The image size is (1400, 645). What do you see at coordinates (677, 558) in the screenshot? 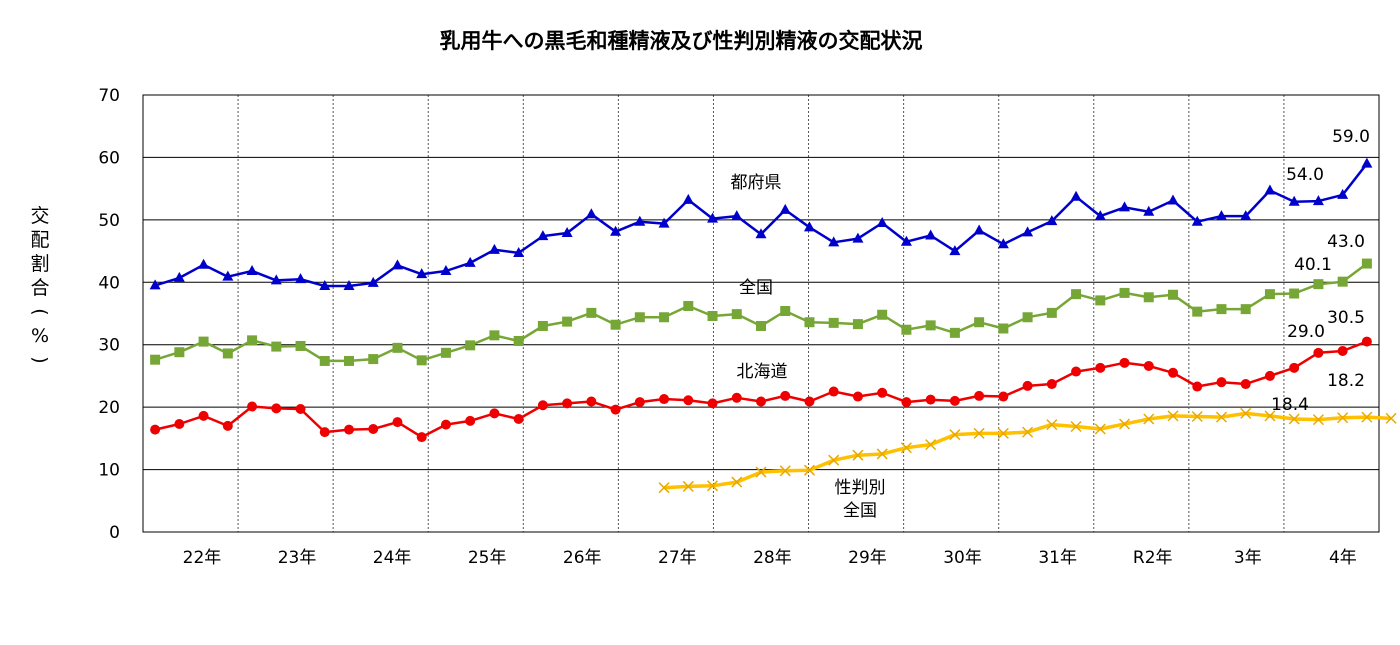
I see `x-tick-label: 27年` at bounding box center [677, 558].